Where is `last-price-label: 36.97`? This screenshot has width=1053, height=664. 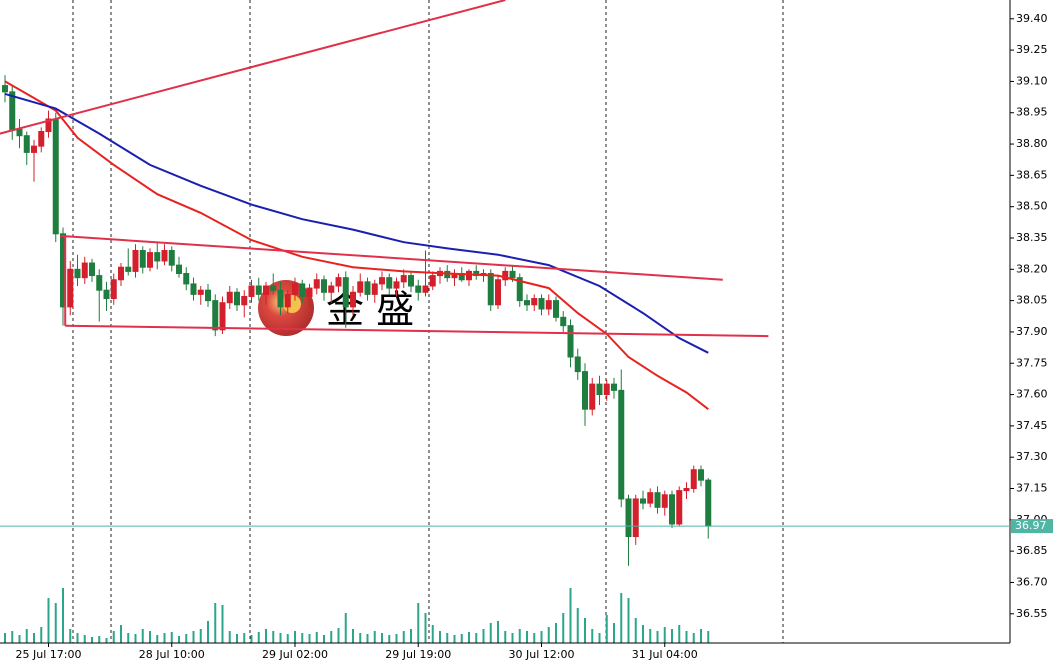
last-price-label: 36.97 is located at coordinates (1031, 525).